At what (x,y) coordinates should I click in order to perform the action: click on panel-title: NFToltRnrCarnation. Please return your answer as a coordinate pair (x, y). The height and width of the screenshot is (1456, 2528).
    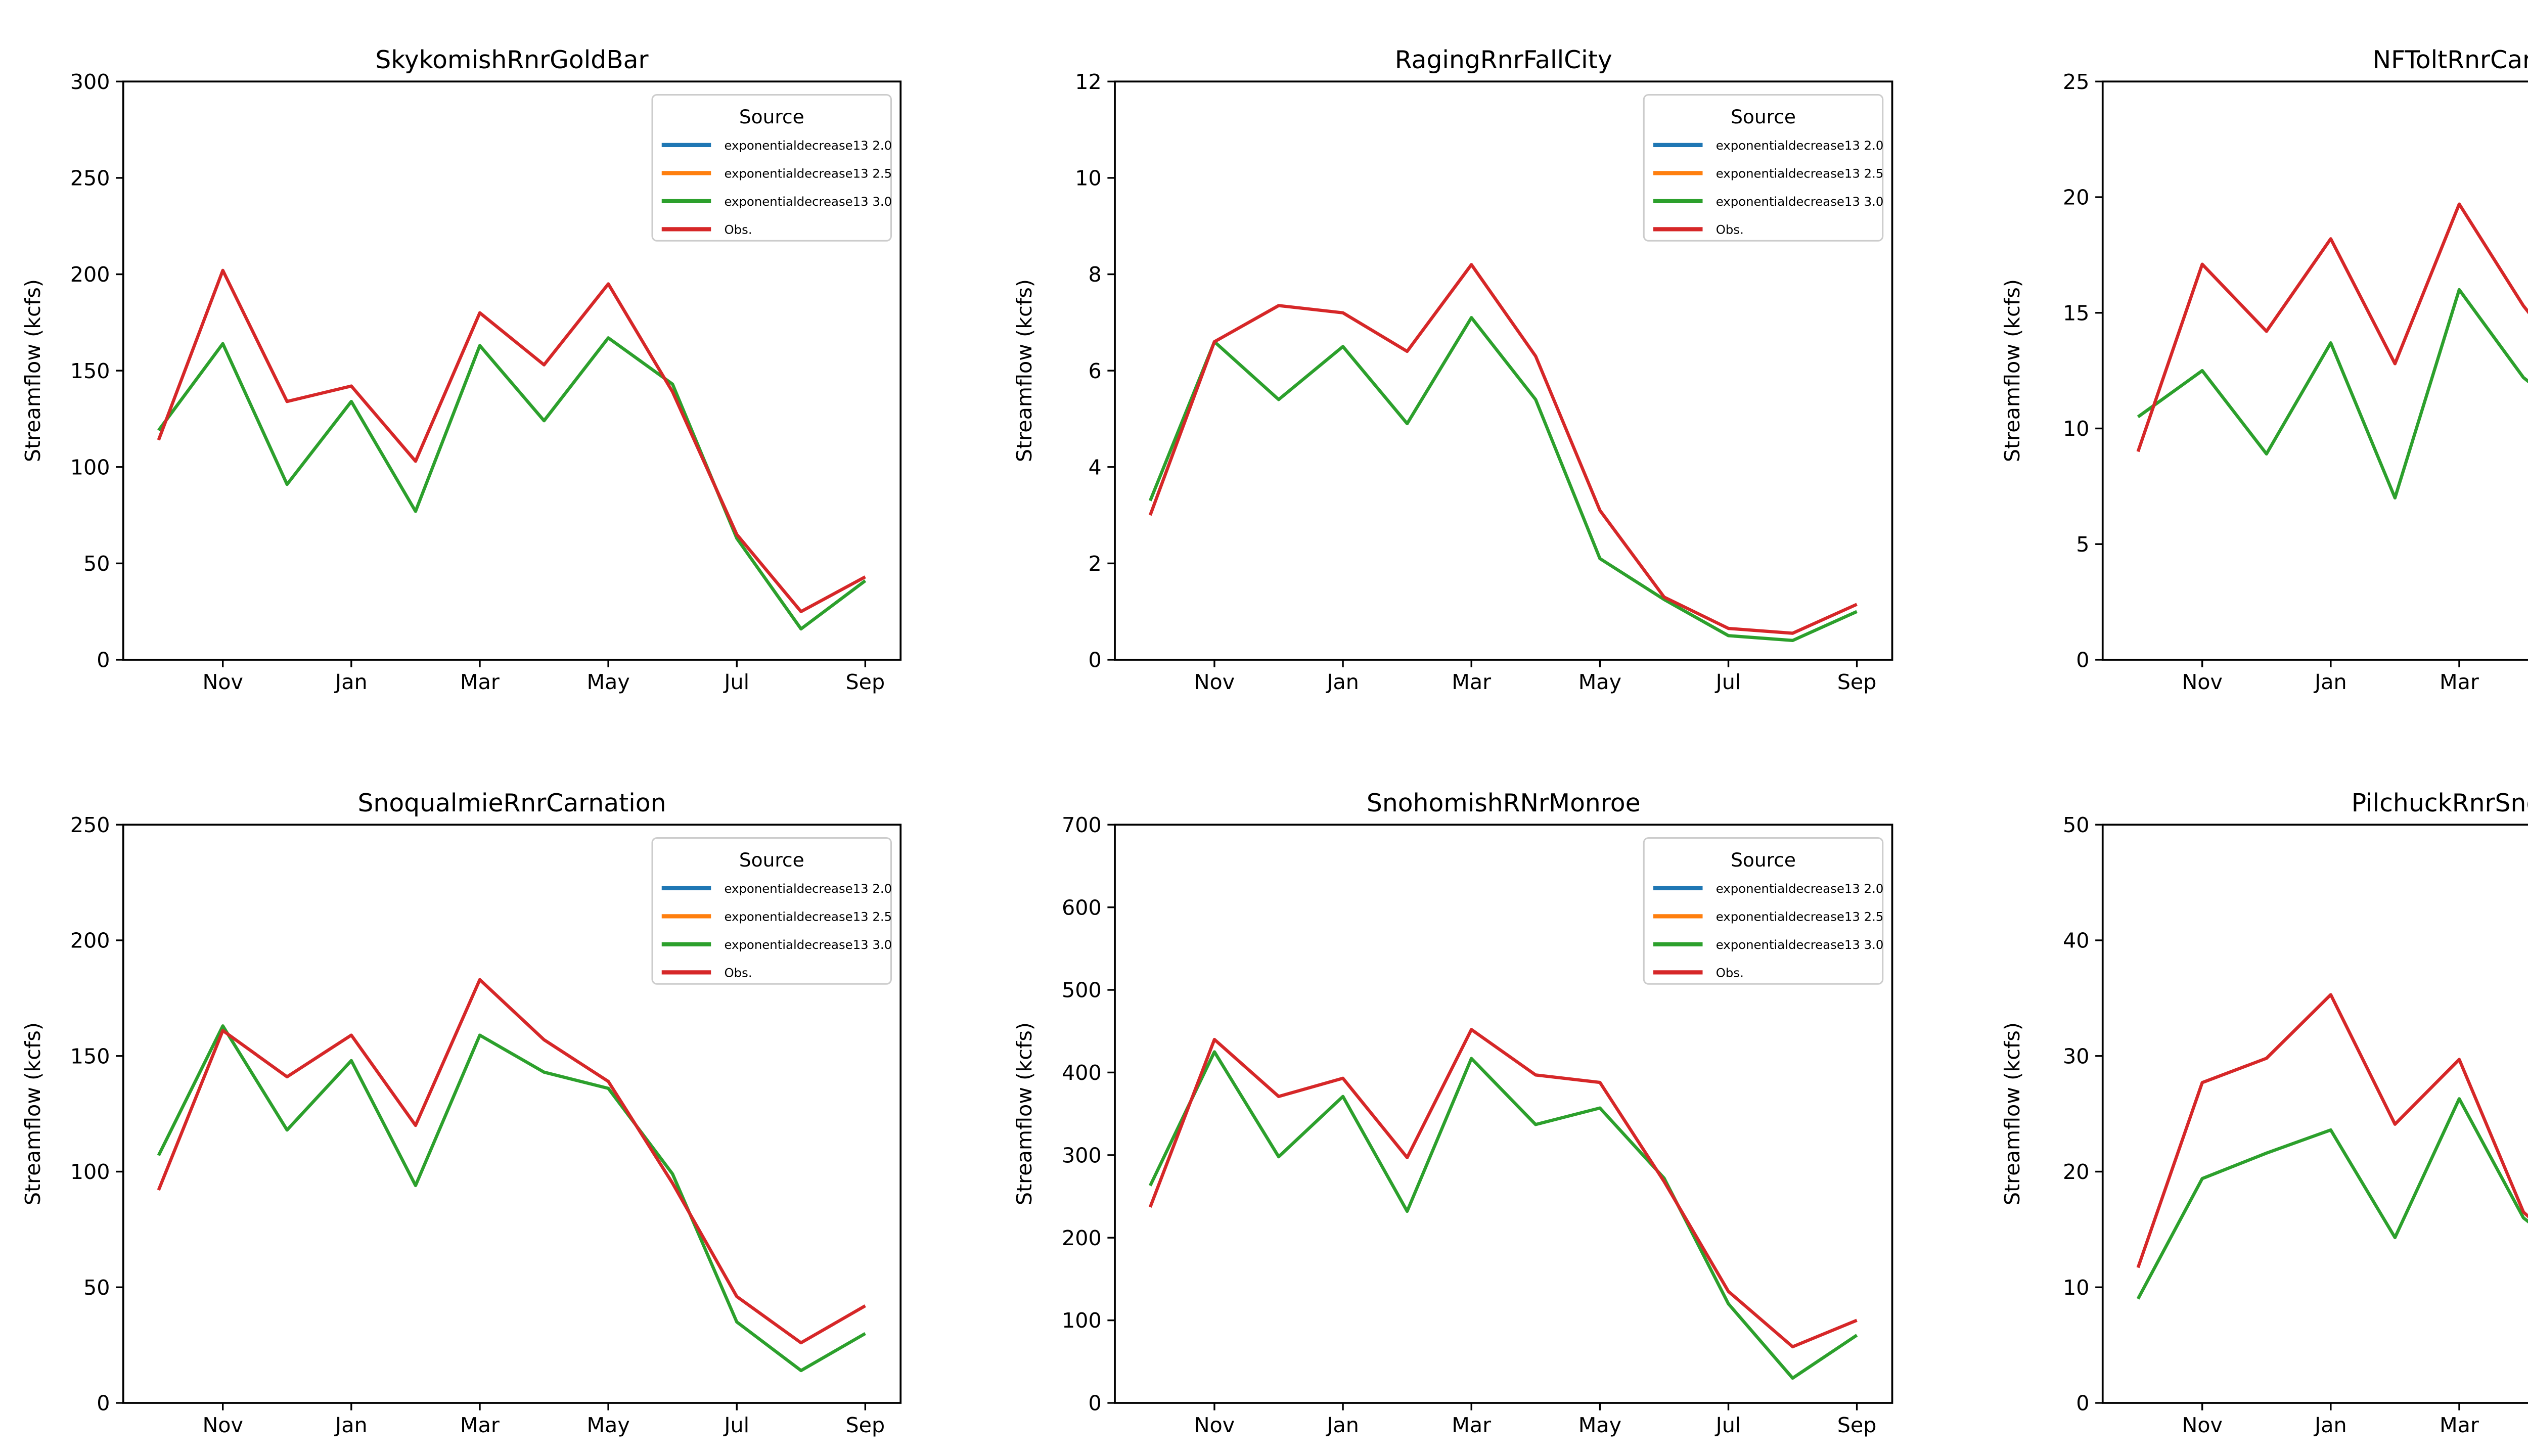
    Looking at the image, I should click on (2451, 60).